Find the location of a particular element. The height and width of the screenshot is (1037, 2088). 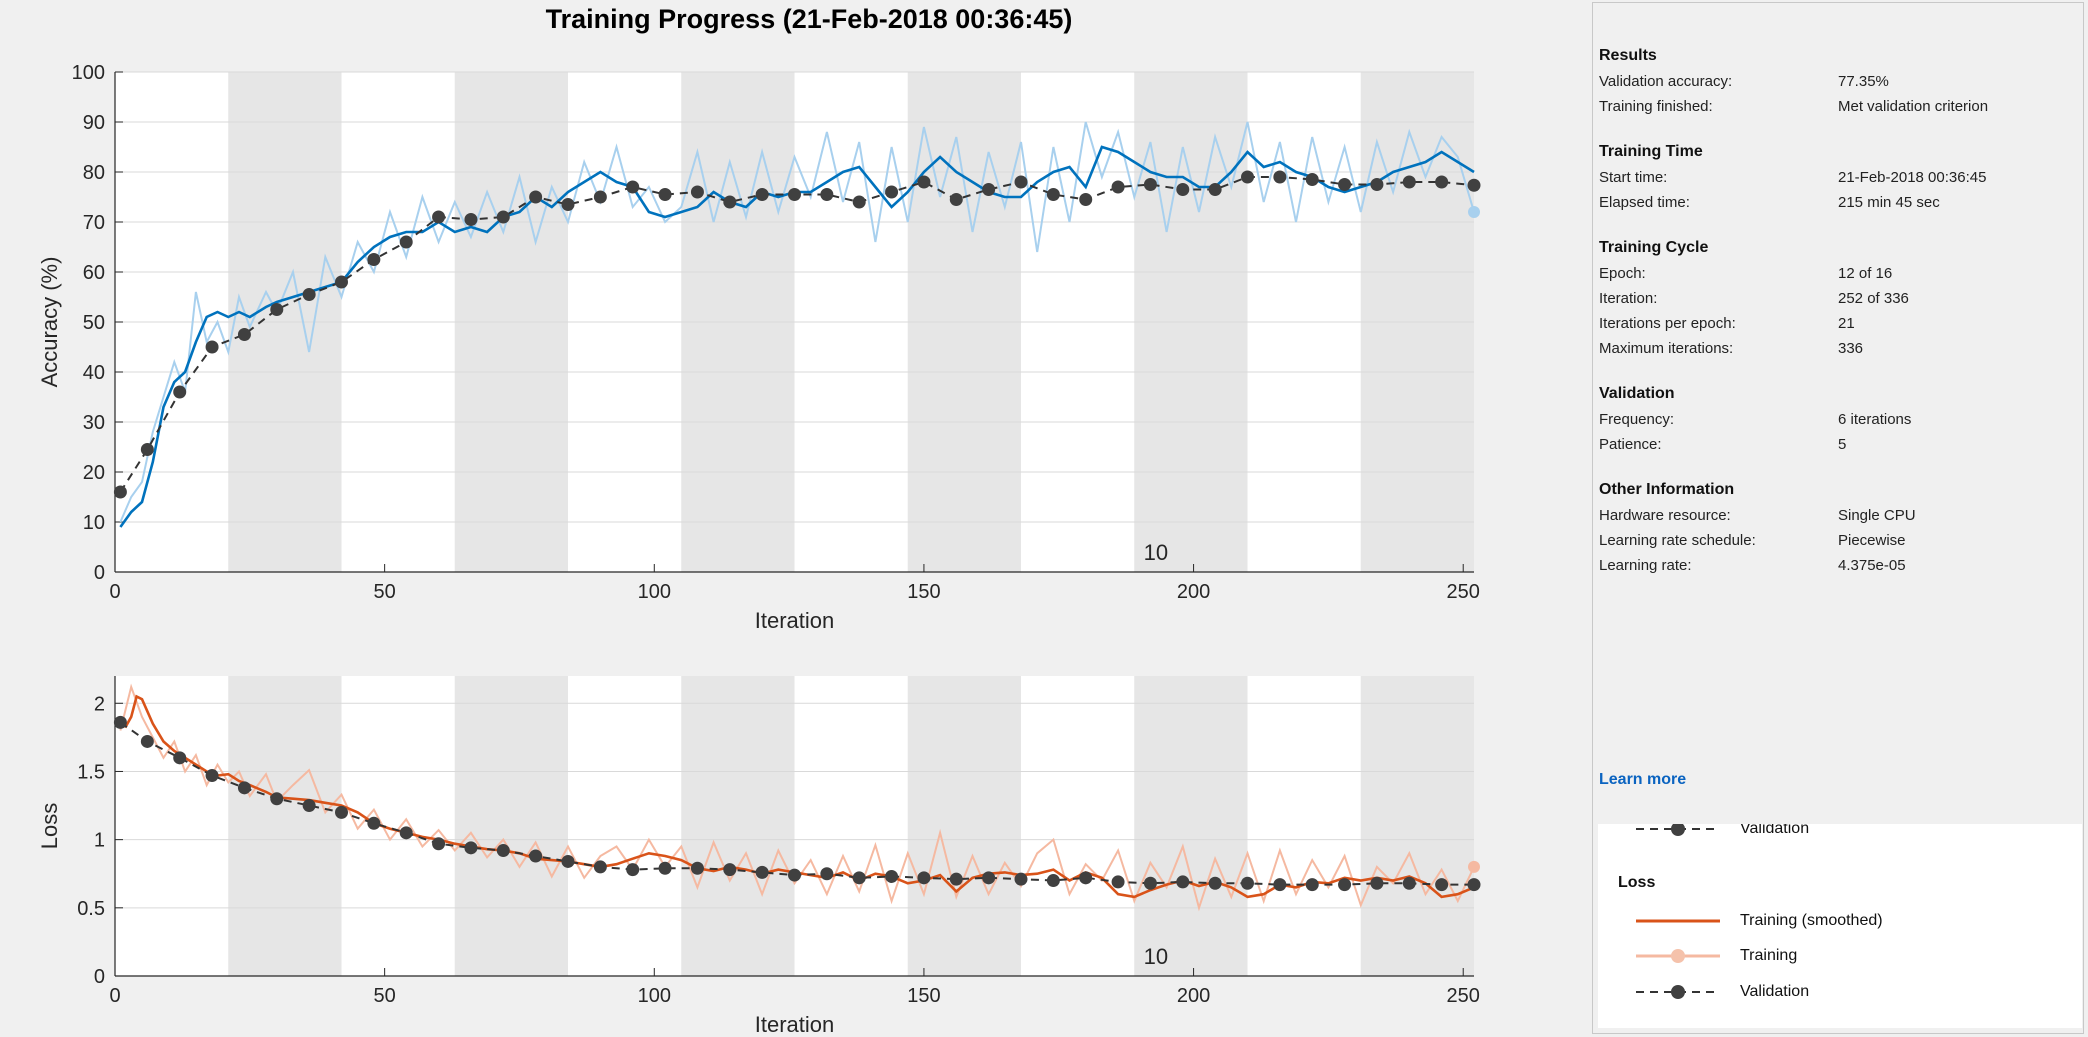

panel-row-label: Iterations per epoch: is located at coordinates (1667, 323).